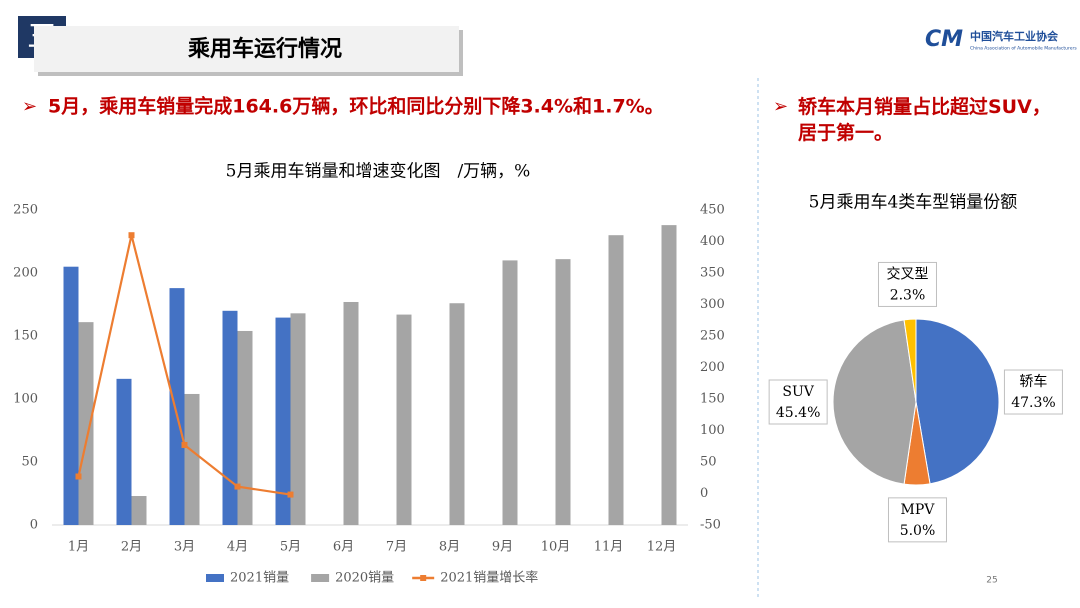 The height and width of the screenshot is (608, 1080). Describe the element at coordinates (1033, 403) in the screenshot. I see `data-label-value: 47.3%` at that location.